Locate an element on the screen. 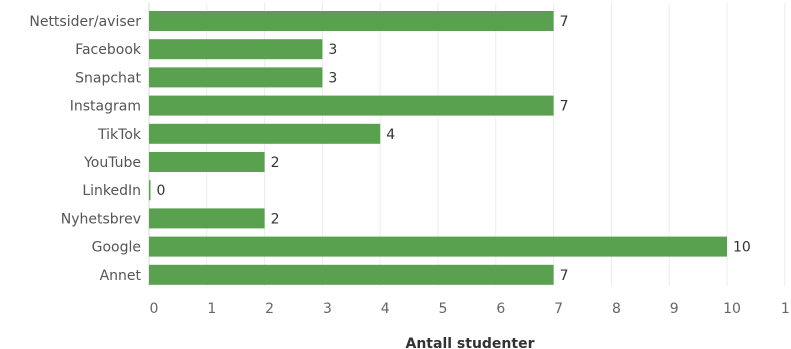 Image resolution: width=791 pixels, height=349 pixels. x-axis-ticks: 0 1 2 3 4 5 6 7 8 9 10 11 is located at coordinates (470, 309).